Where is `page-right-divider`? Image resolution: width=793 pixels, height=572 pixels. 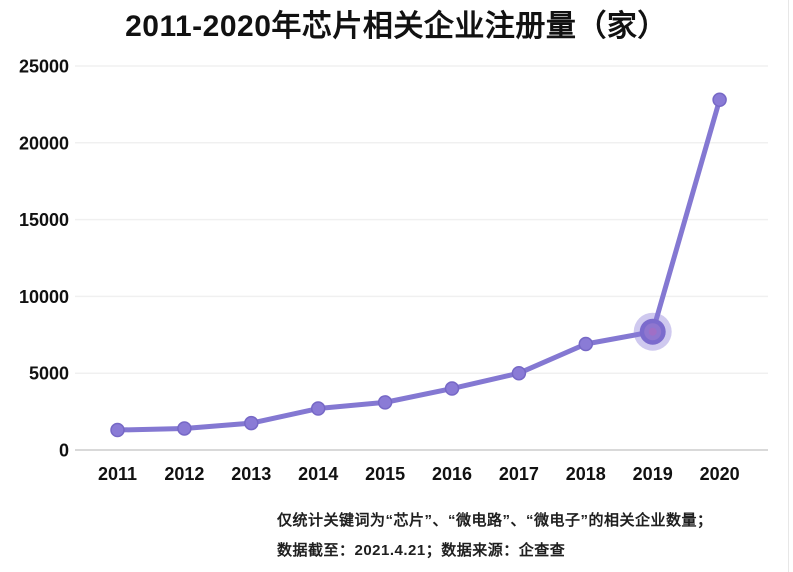 page-right-divider is located at coordinates (788, 286).